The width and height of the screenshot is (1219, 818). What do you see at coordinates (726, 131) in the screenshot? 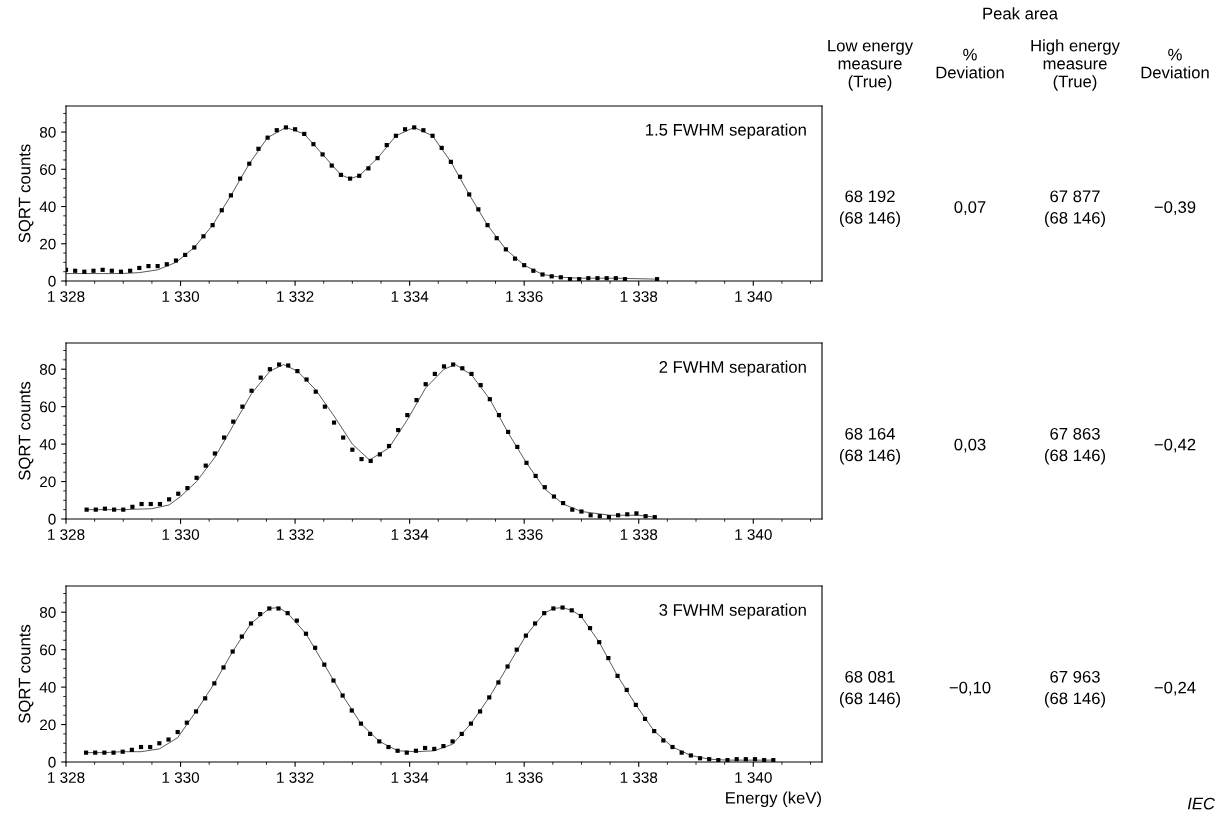
I see `annotation: 1.5 FWHM separation` at bounding box center [726, 131].